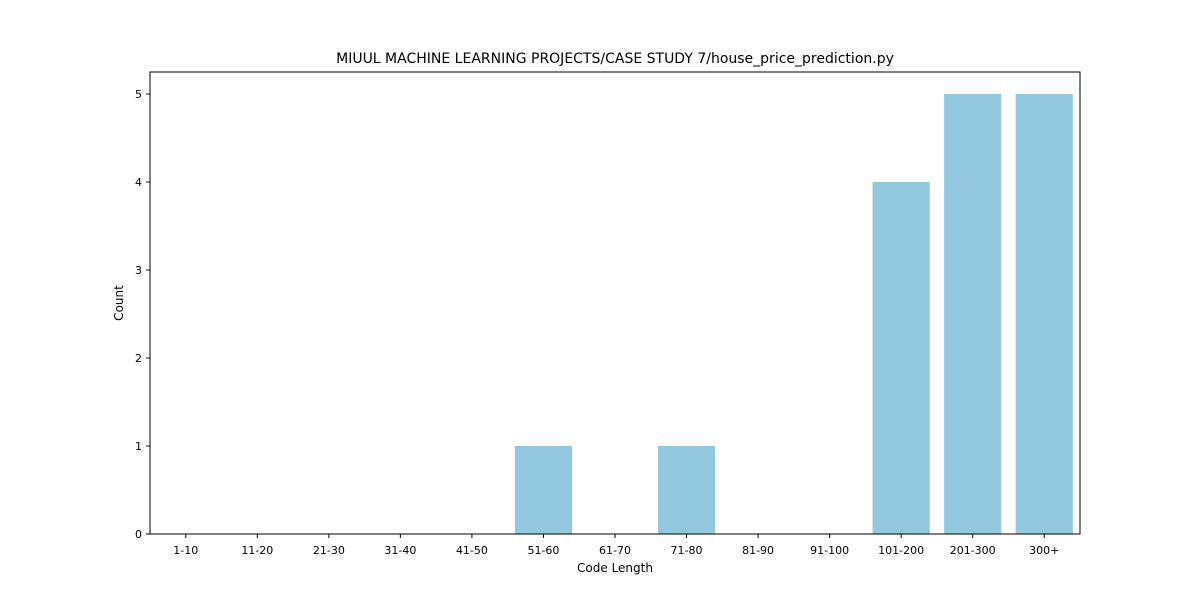  What do you see at coordinates (138, 270) in the screenshot?
I see `y-tick-label: 3` at bounding box center [138, 270].